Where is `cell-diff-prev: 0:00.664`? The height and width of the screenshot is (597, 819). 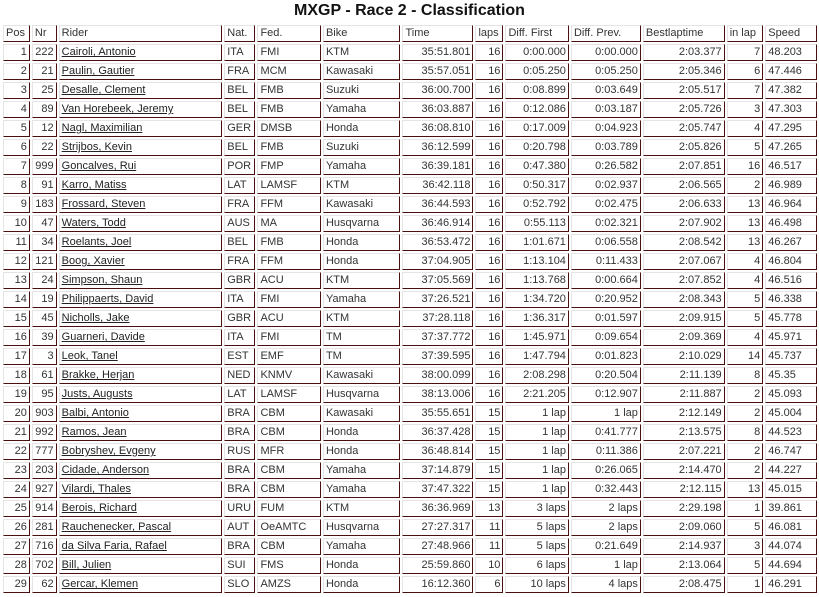
cell-diff-prev: 0:00.664 is located at coordinates (605, 280).